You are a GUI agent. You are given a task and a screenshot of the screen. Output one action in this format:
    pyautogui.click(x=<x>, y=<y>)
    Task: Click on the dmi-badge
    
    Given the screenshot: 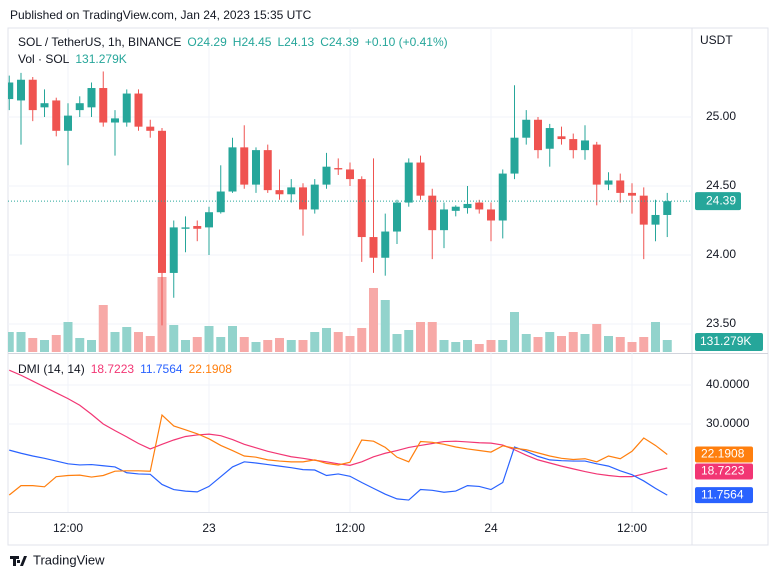 What is the action you would take?
    pyautogui.click(x=724, y=471)
    